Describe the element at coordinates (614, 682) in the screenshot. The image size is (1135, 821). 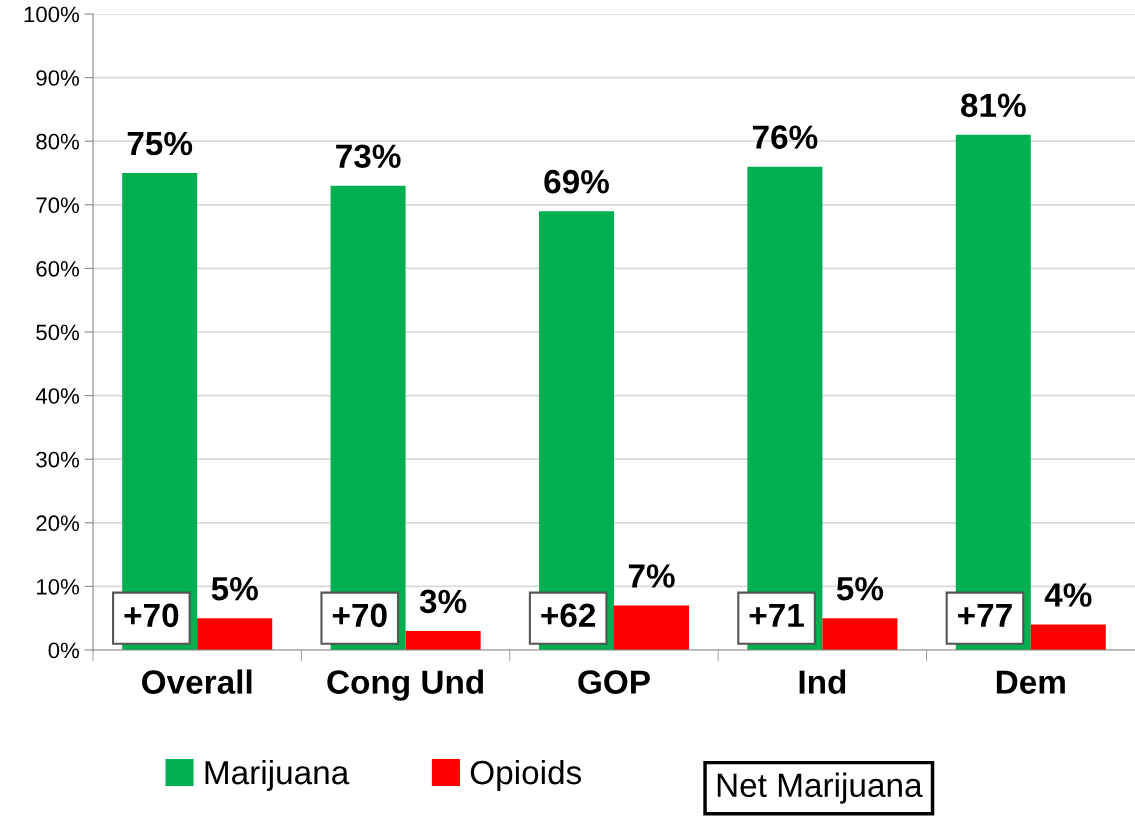
I see `x-tick-label: GOP` at that location.